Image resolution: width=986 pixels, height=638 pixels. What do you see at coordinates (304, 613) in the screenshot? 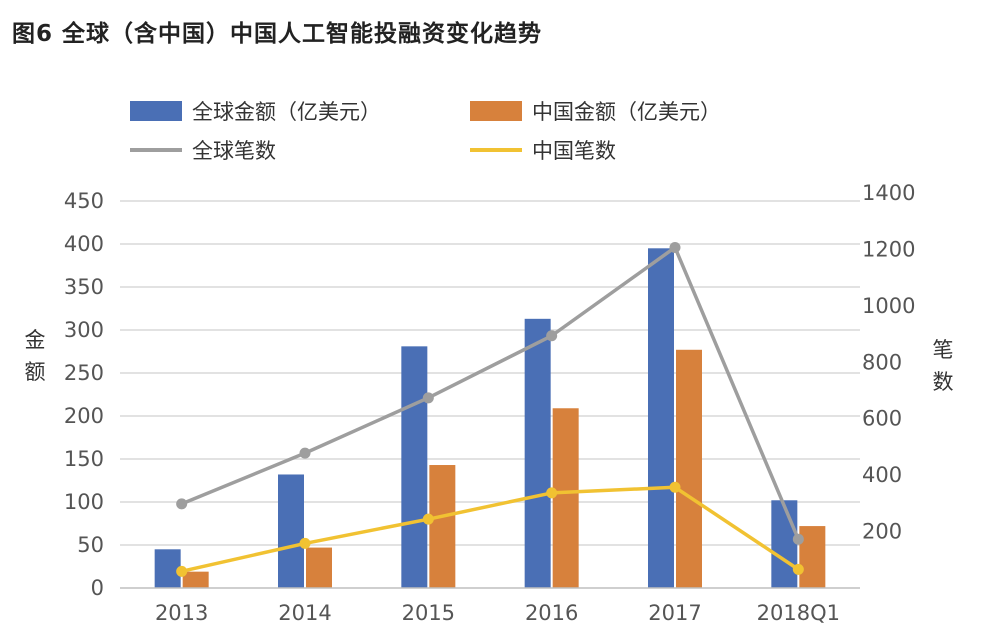
I see `x-tick-label: 2014` at bounding box center [304, 613].